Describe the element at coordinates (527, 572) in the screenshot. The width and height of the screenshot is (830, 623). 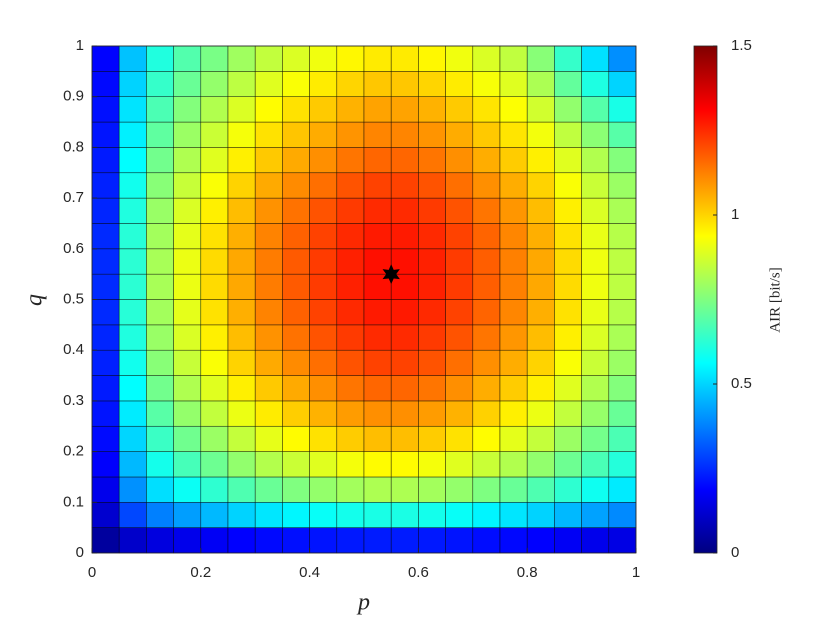
I see `x-tick-label: 0.8` at that location.